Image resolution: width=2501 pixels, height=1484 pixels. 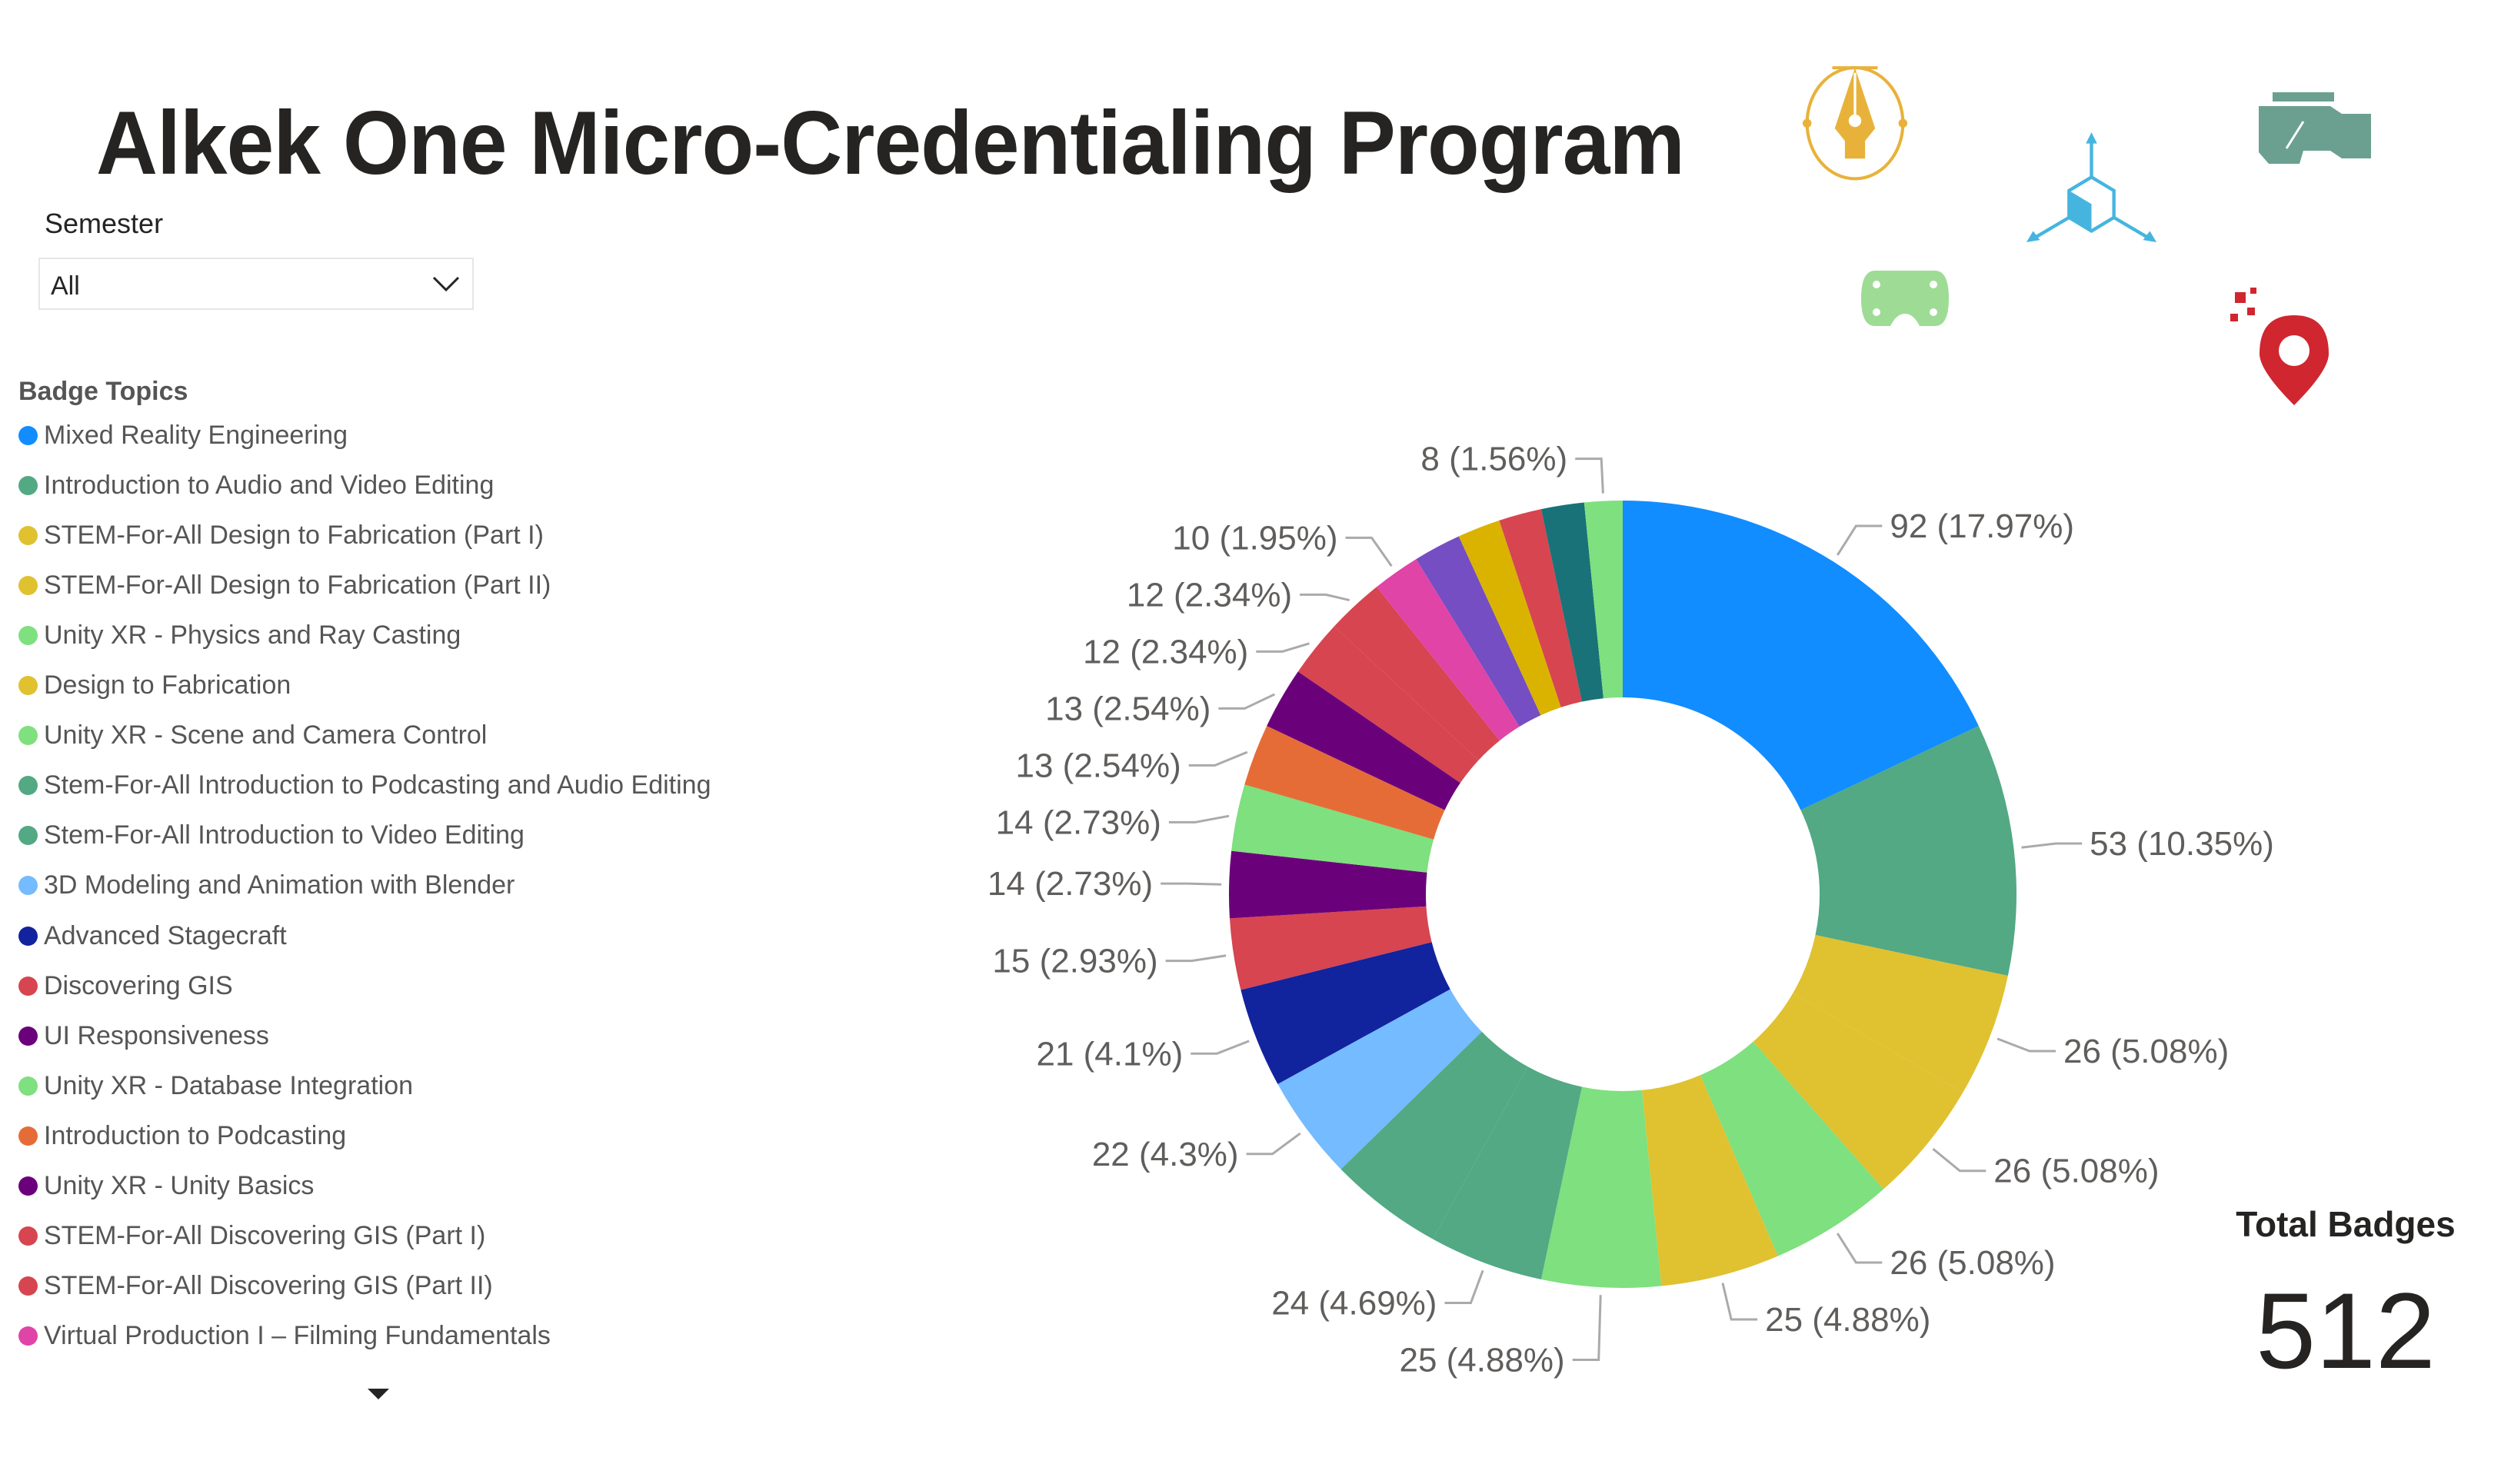 What do you see at coordinates (1109, 1054) in the screenshot?
I see `data-label: 21 (4.1%)` at bounding box center [1109, 1054].